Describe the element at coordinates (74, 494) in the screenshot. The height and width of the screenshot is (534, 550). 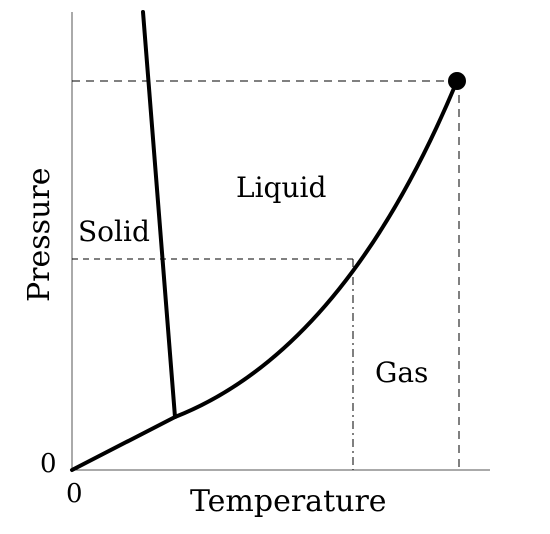
I see `x-origin-label: 0` at that location.